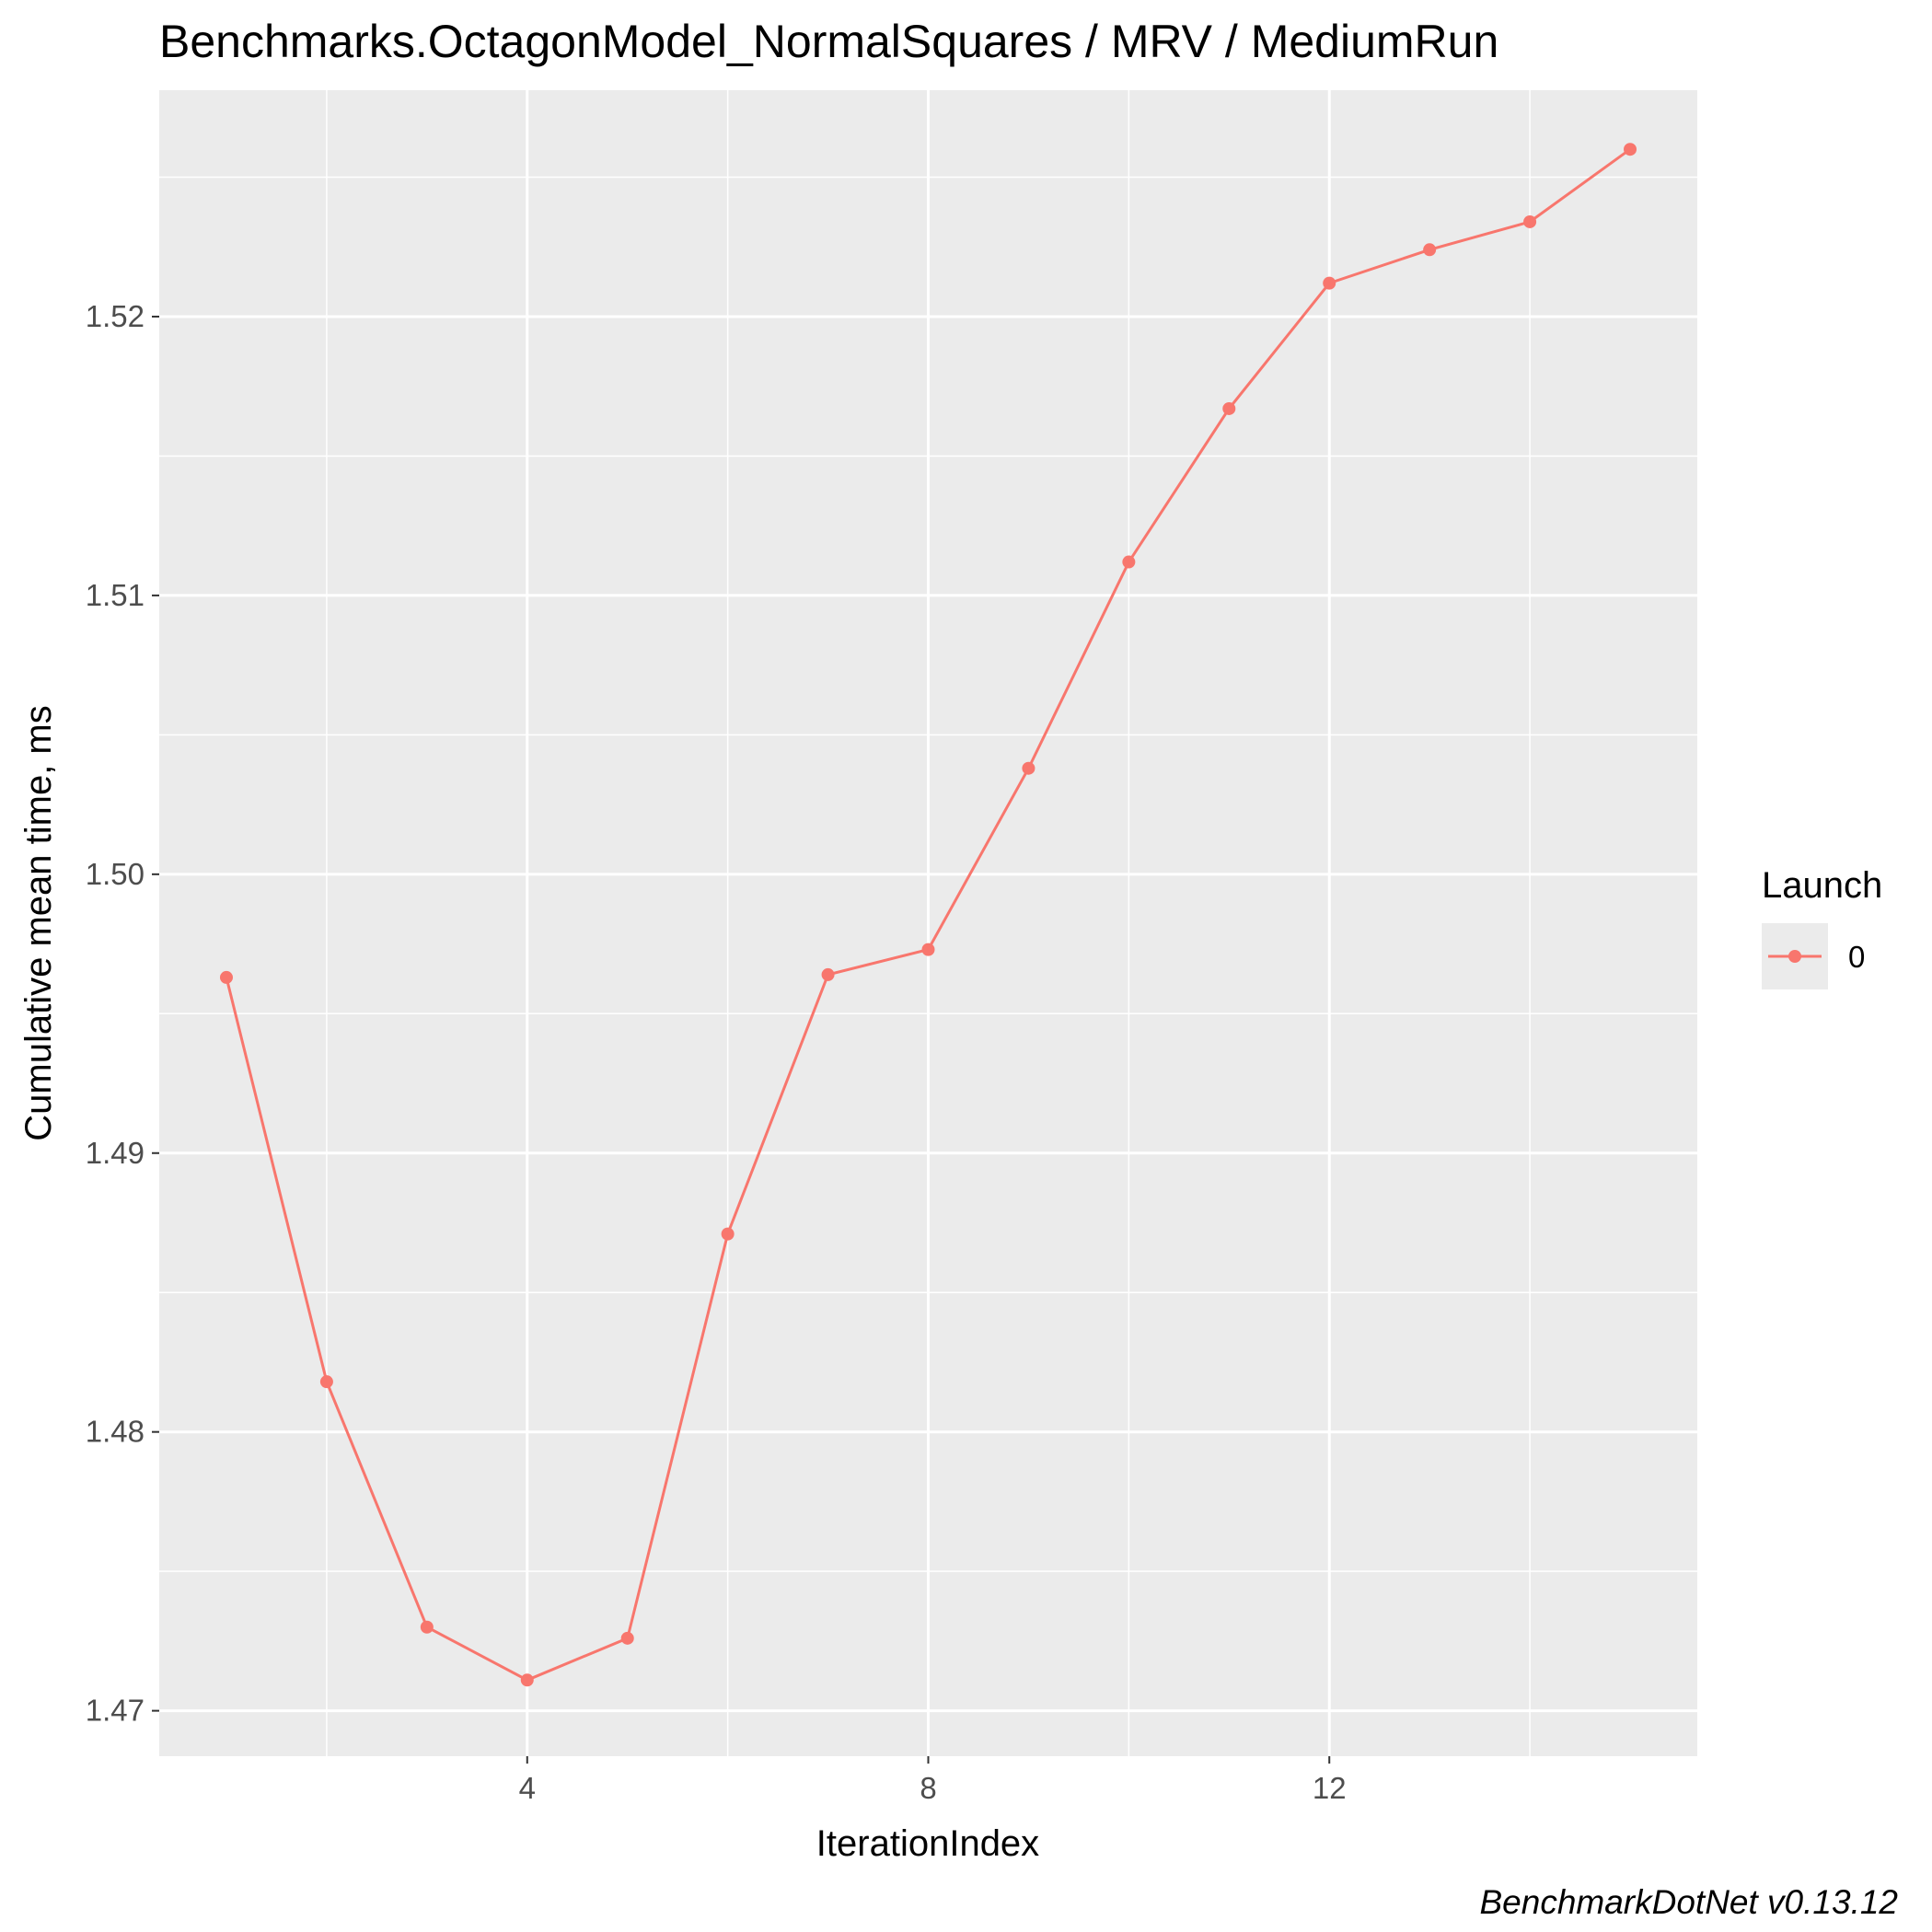  Describe the element at coordinates (116, 316) in the screenshot. I see `y-tick-label: 1.52` at that location.